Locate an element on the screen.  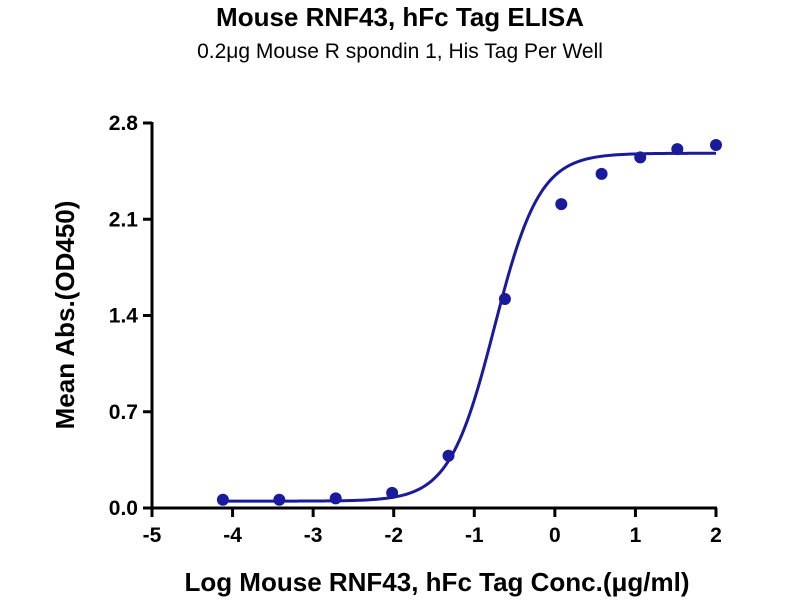
y-axis-title: Mean Abs.(OD450) is located at coordinates (65, 315).